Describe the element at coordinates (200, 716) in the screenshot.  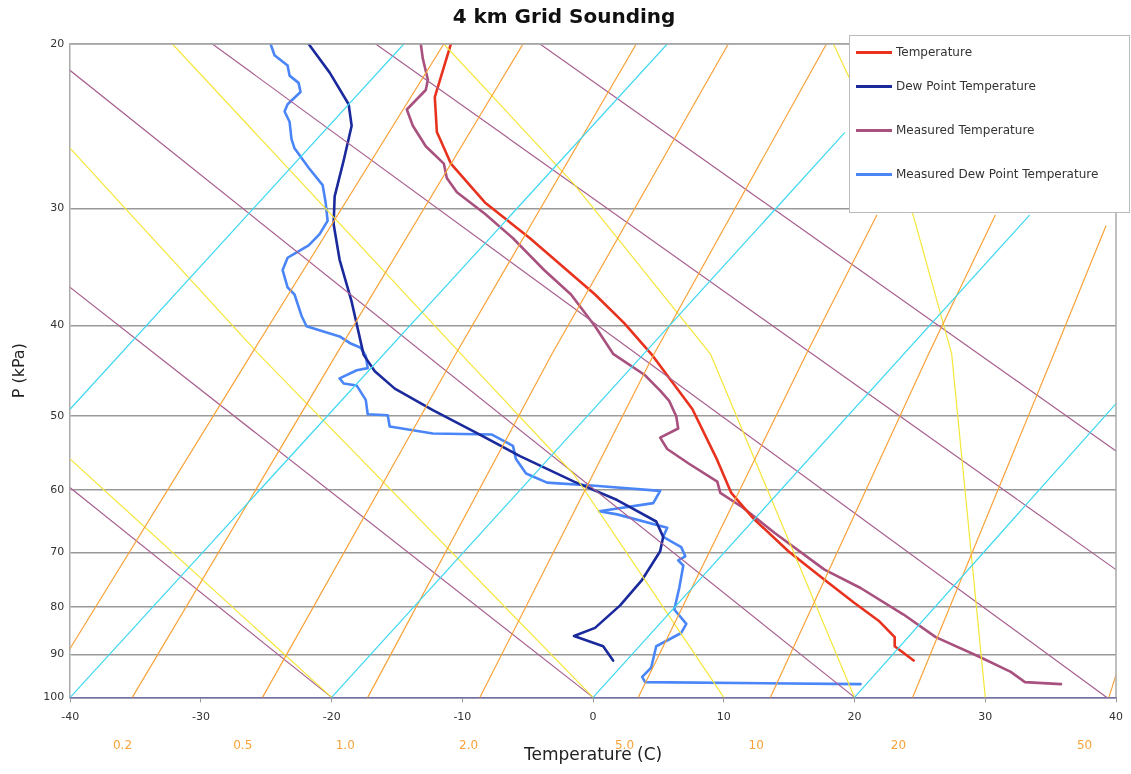
I see `x-tick-label: -30` at that location.